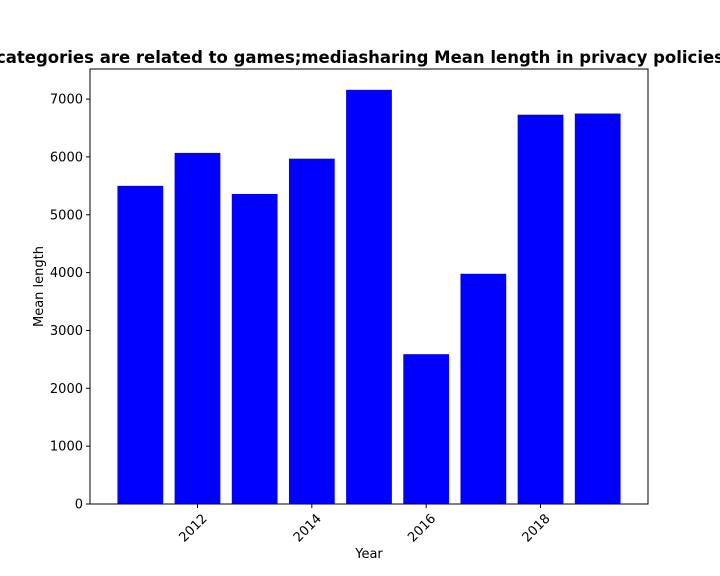  Describe the element at coordinates (66, 389) in the screenshot. I see `y-tick-label: 2000` at that location.